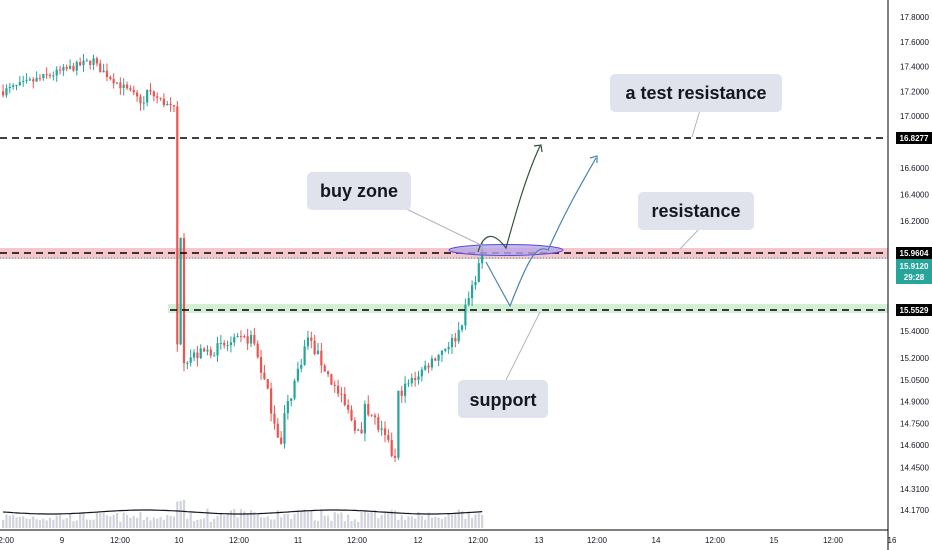 This screenshot has height=550, width=932. What do you see at coordinates (914, 310) in the screenshot?
I see `support-price-text: 15.5529` at bounding box center [914, 310].